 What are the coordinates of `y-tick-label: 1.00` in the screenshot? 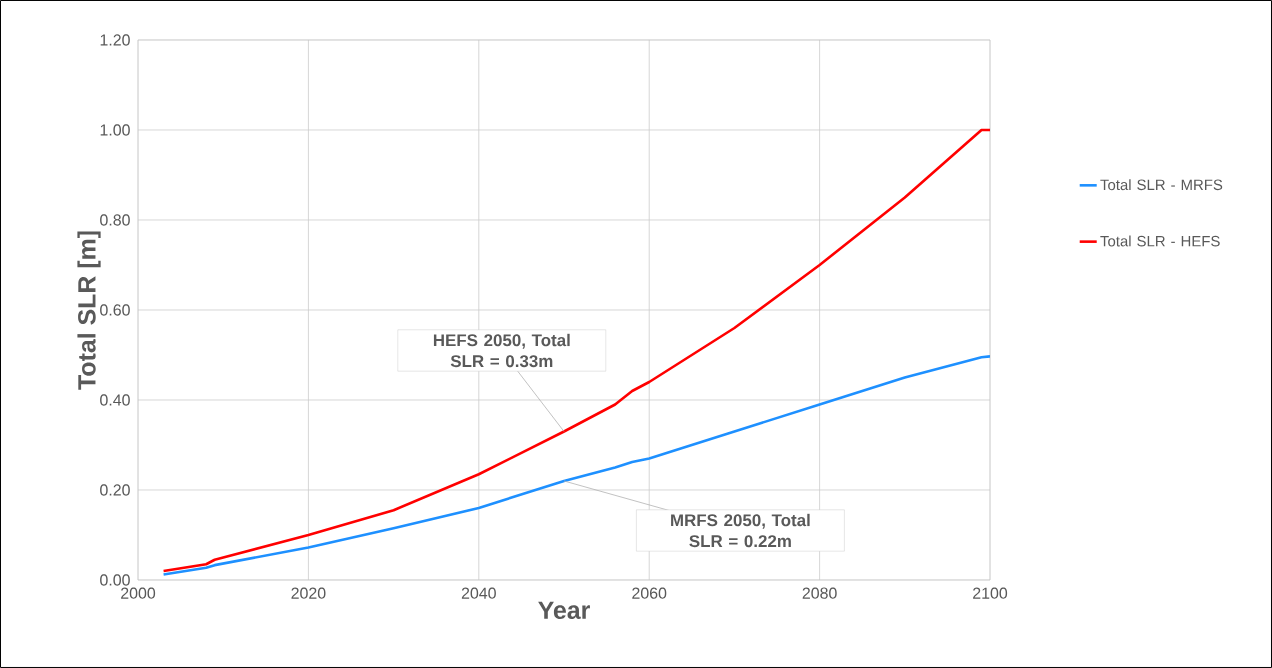 It's located at (115, 130).